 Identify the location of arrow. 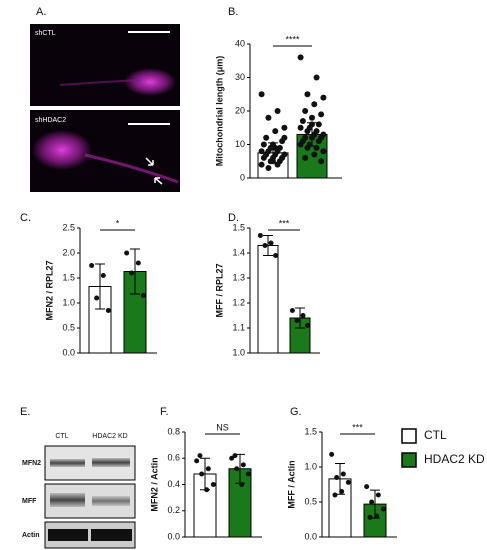
(154, 171).